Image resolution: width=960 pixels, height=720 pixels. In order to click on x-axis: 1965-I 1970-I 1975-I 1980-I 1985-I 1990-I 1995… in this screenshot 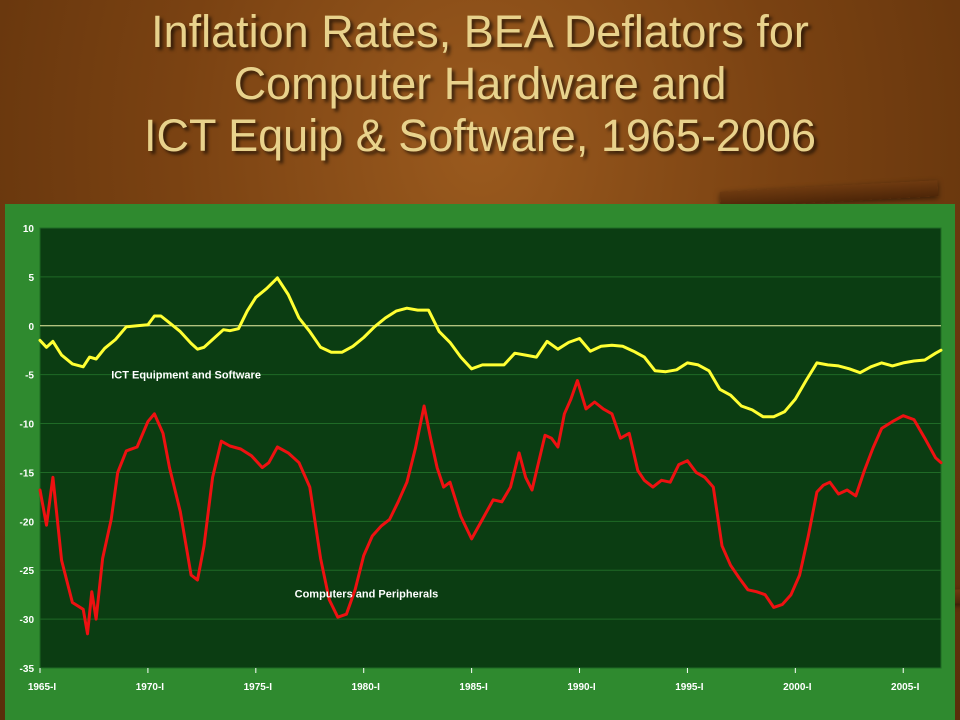, I will do `click(474, 680)`.